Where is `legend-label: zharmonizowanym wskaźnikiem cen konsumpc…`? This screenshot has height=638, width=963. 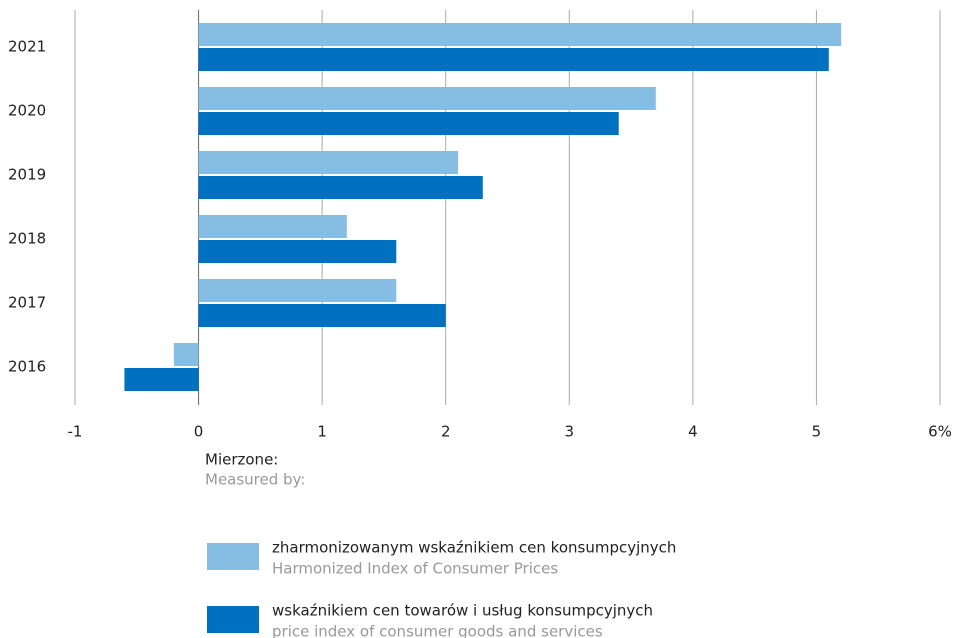
legend-label: zharmonizowanym wskaźnikiem cen konsumpc… is located at coordinates (474, 548).